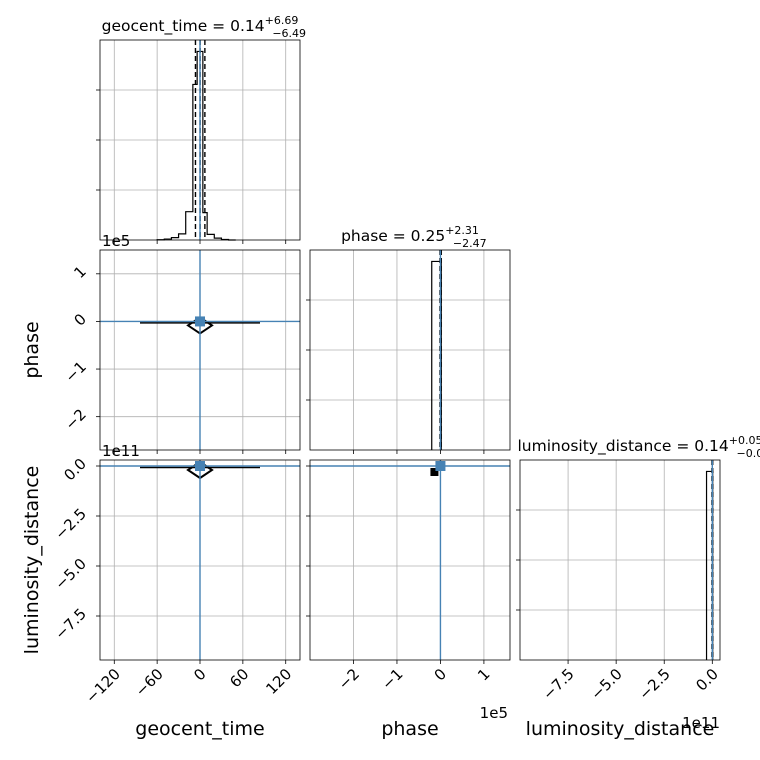 This screenshot has width=760, height=760. What do you see at coordinates (744, 440) in the screenshot?
I see `title-err-plus: +0.05` at bounding box center [744, 440].